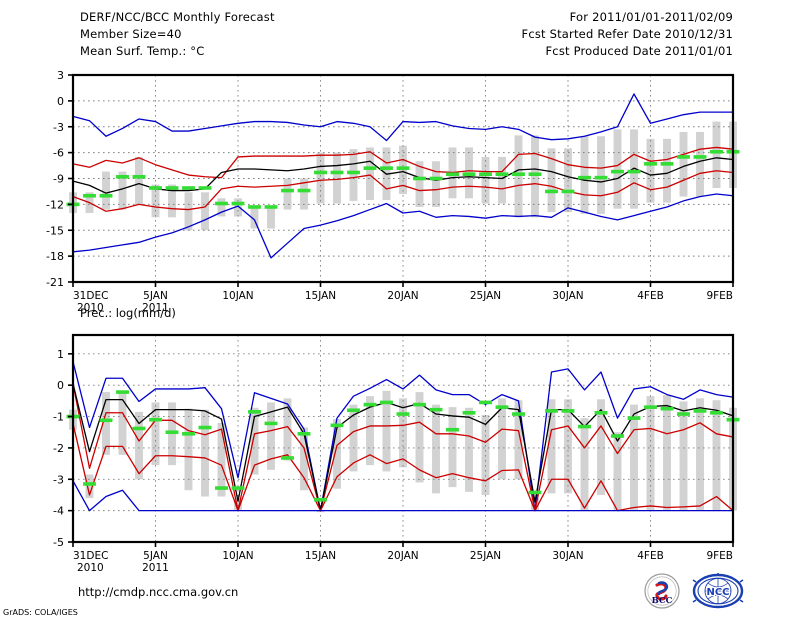 Image resolution: width=800 pixels, height=618 pixels. I want to click on x-tick-label: 10JAN, so click(237, 296).